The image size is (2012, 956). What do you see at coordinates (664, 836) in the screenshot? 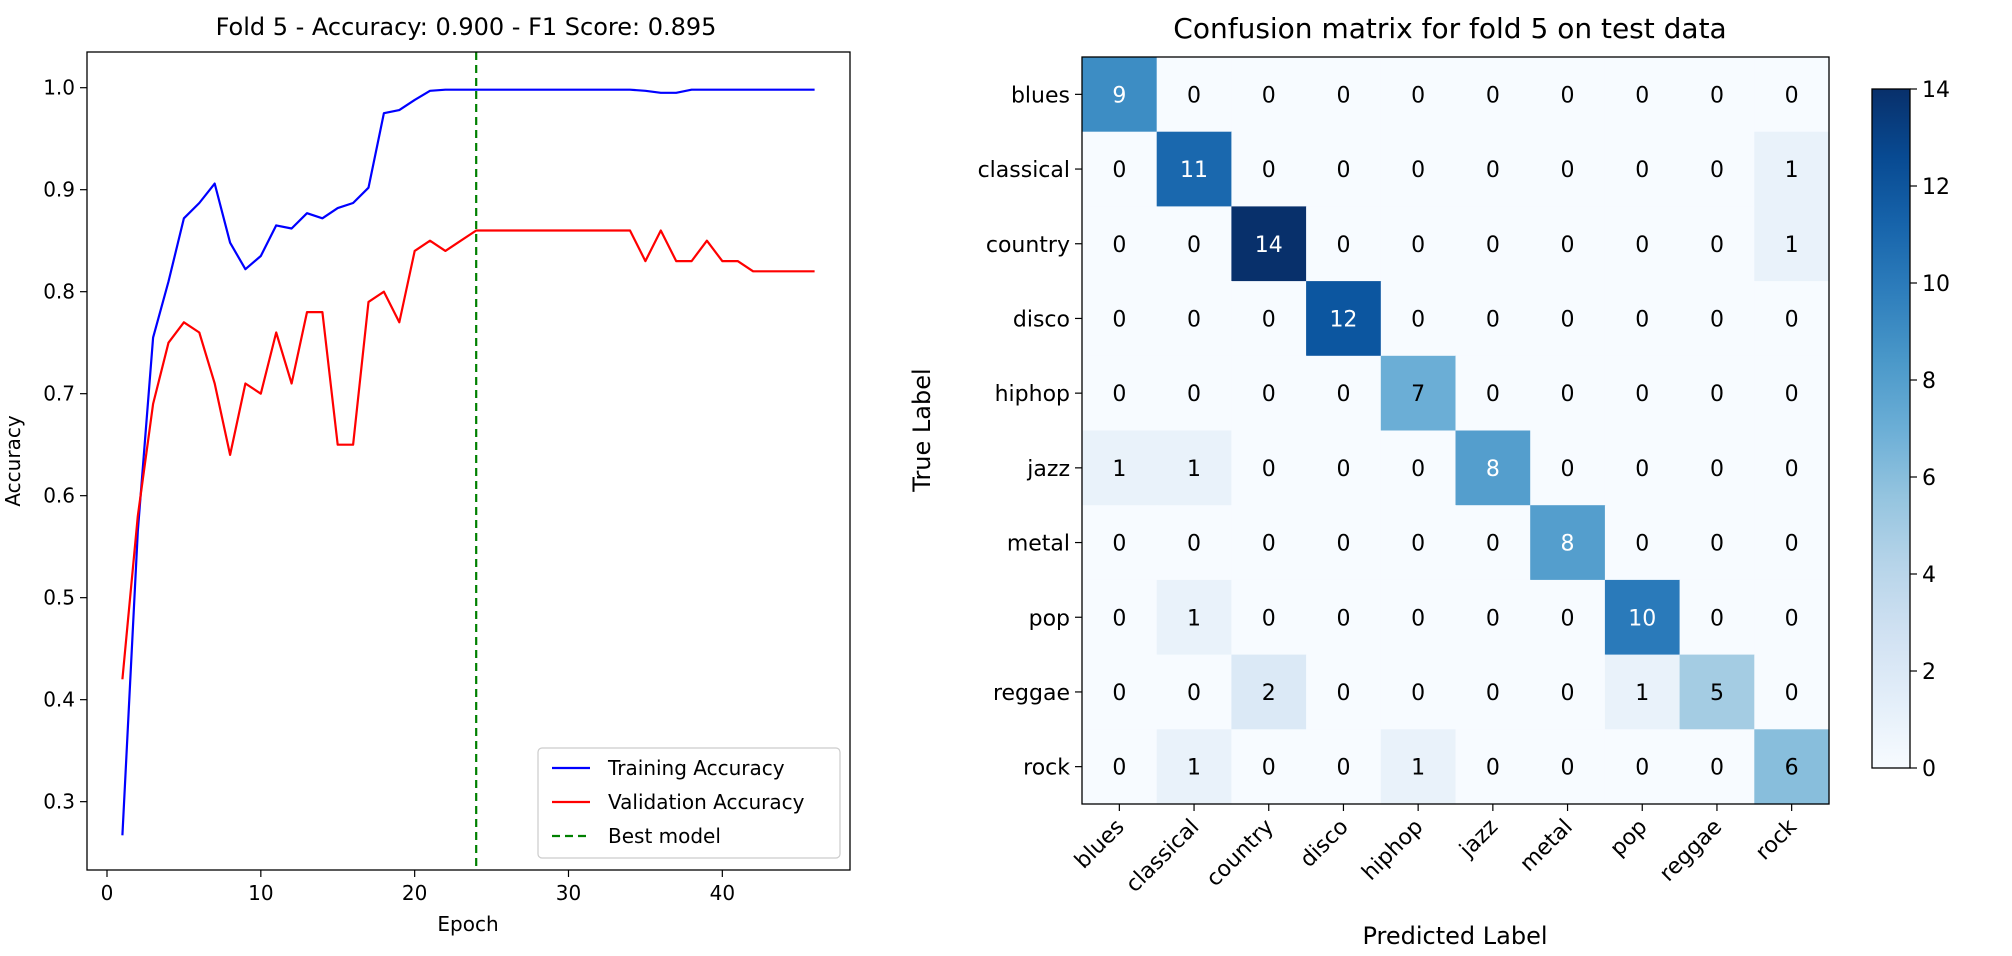
I see `legend-label-best-model: Best model` at bounding box center [664, 836].